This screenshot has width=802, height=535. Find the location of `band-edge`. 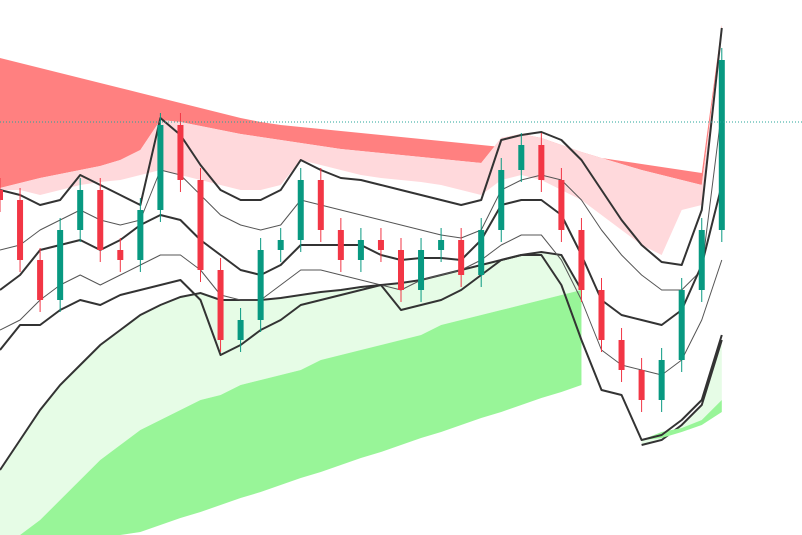

band-edge is located at coordinates (682, 392).